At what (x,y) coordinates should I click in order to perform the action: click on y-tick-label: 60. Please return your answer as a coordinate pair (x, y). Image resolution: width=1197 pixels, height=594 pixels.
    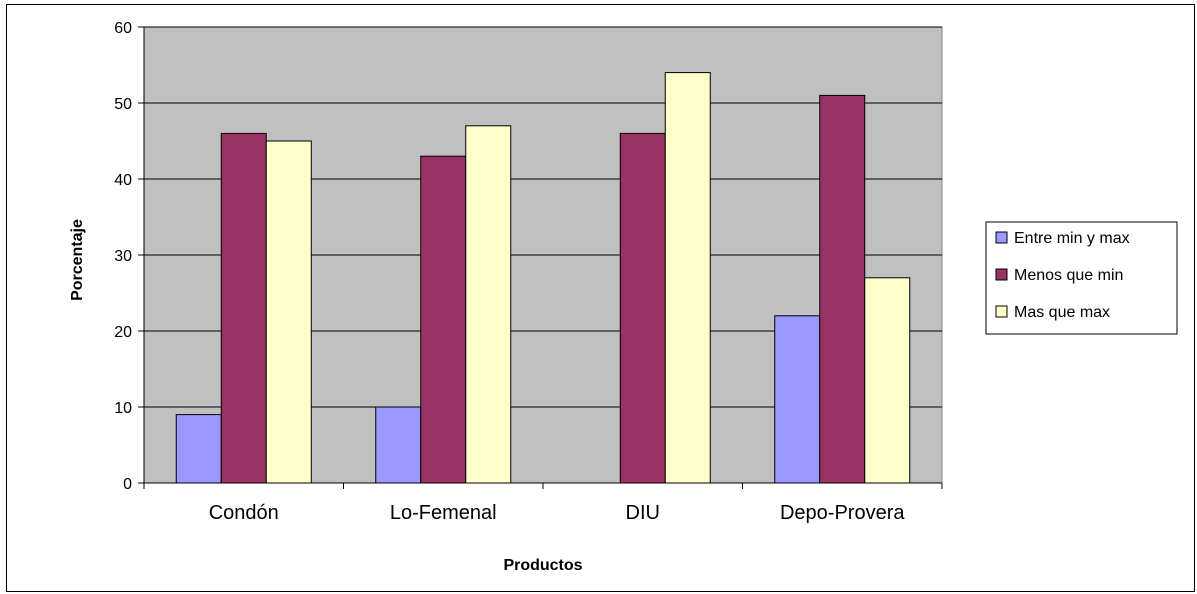
    Looking at the image, I should click on (123, 28).